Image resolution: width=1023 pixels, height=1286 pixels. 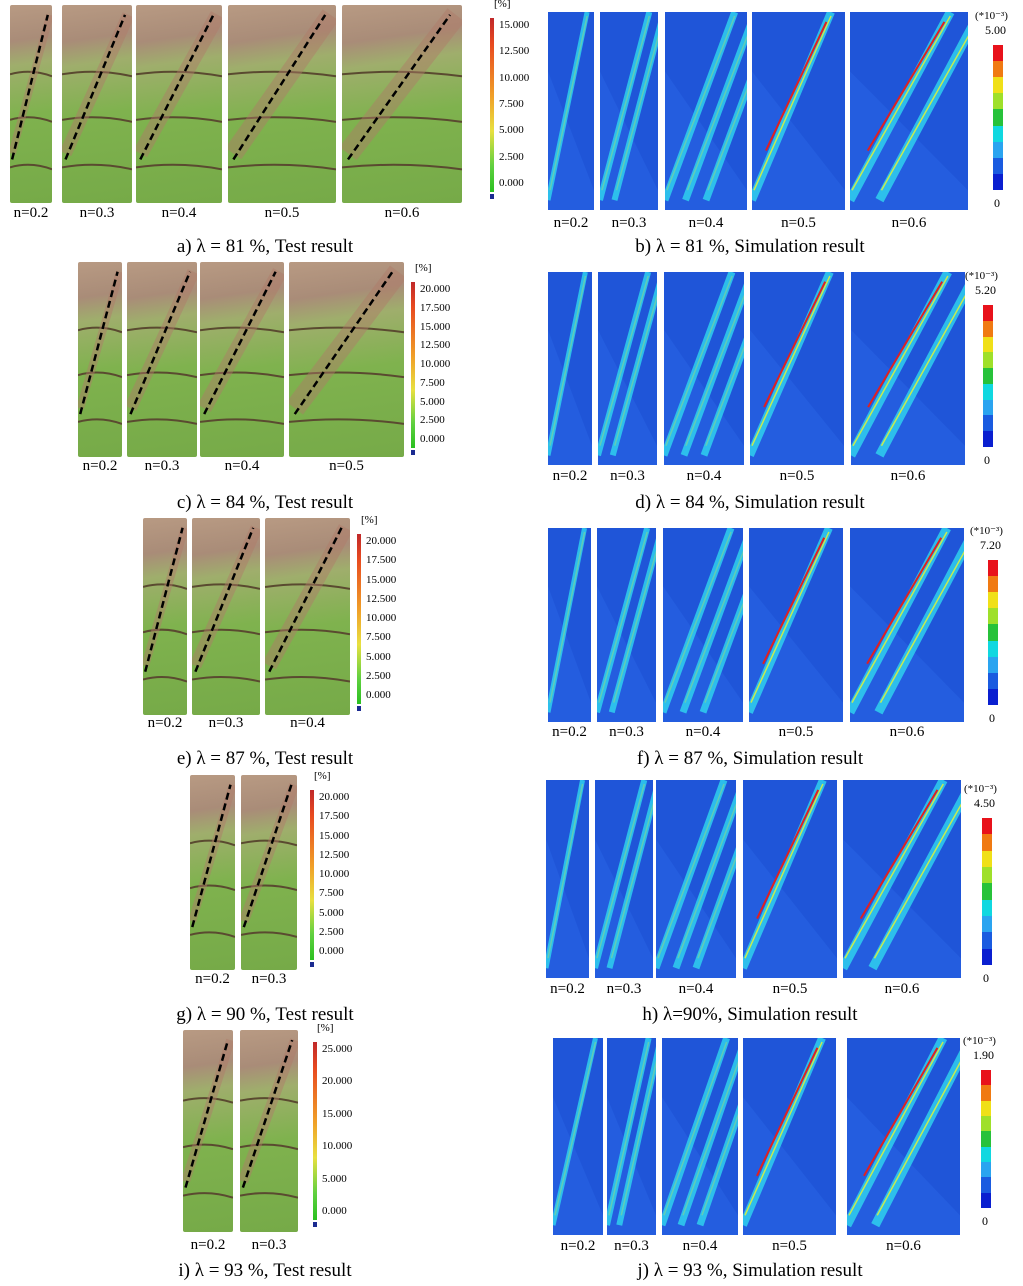 What do you see at coordinates (337, 1113) in the screenshot?
I see `colorbar-tick: 15.000` at bounding box center [337, 1113].